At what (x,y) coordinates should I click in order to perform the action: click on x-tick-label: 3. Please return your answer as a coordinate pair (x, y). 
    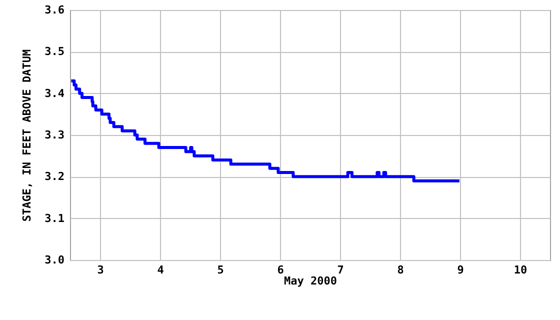
    Looking at the image, I should click on (100, 270).